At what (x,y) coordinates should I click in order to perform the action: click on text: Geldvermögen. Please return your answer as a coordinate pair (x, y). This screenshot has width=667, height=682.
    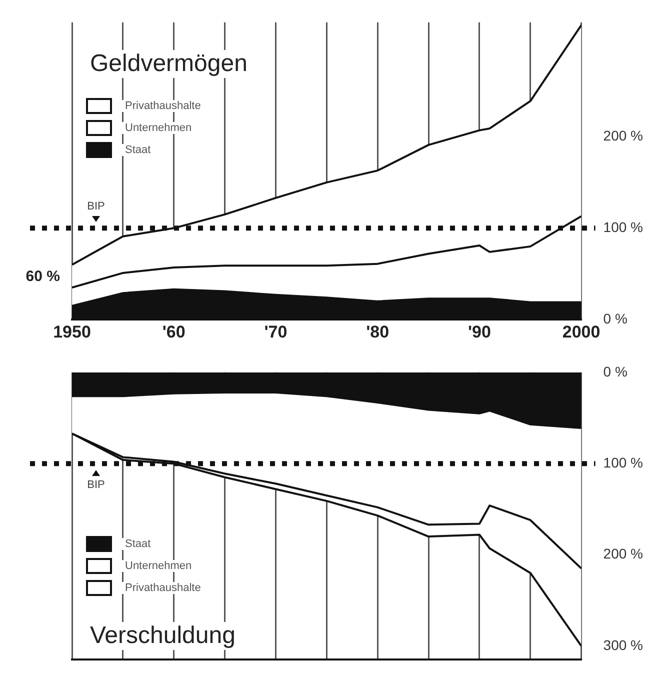
    Looking at the image, I should click on (169, 64).